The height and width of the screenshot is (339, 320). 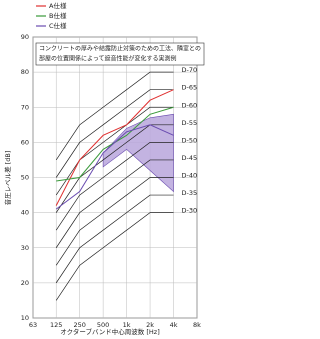 What do you see at coordinates (109, 331) in the screenshot?
I see `x-axis-label: オクターブバンド中心周波数 [Hz]` at bounding box center [109, 331].